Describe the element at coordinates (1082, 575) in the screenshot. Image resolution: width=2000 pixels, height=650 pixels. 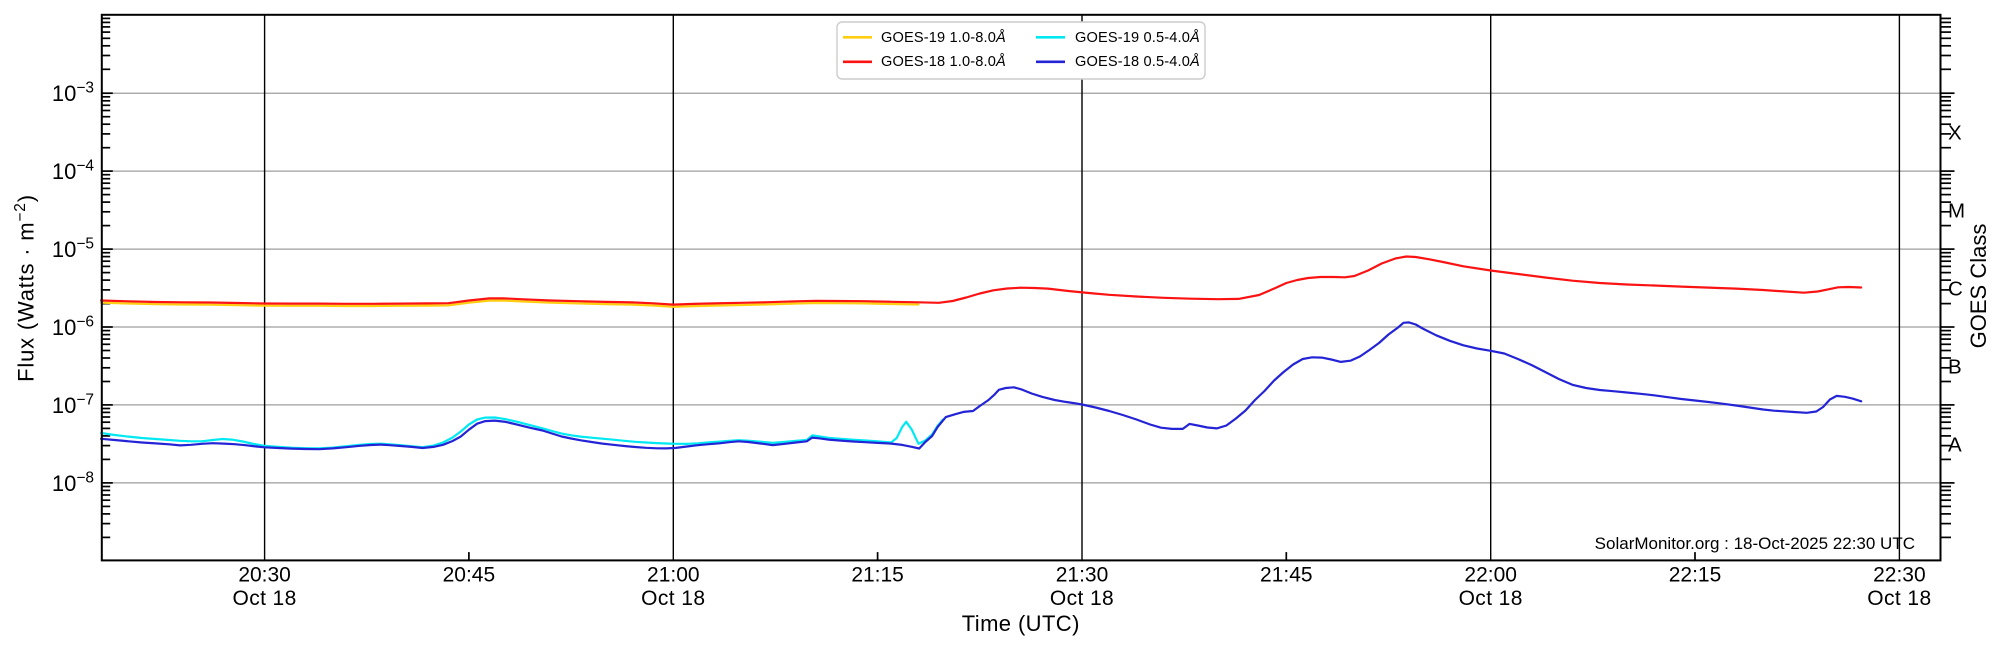
I see `svg-text: 21:30` at that location.